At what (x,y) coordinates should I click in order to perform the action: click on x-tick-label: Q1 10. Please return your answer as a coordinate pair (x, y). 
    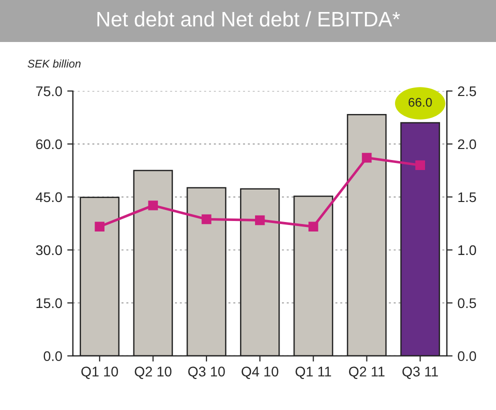
    Looking at the image, I should click on (99, 372).